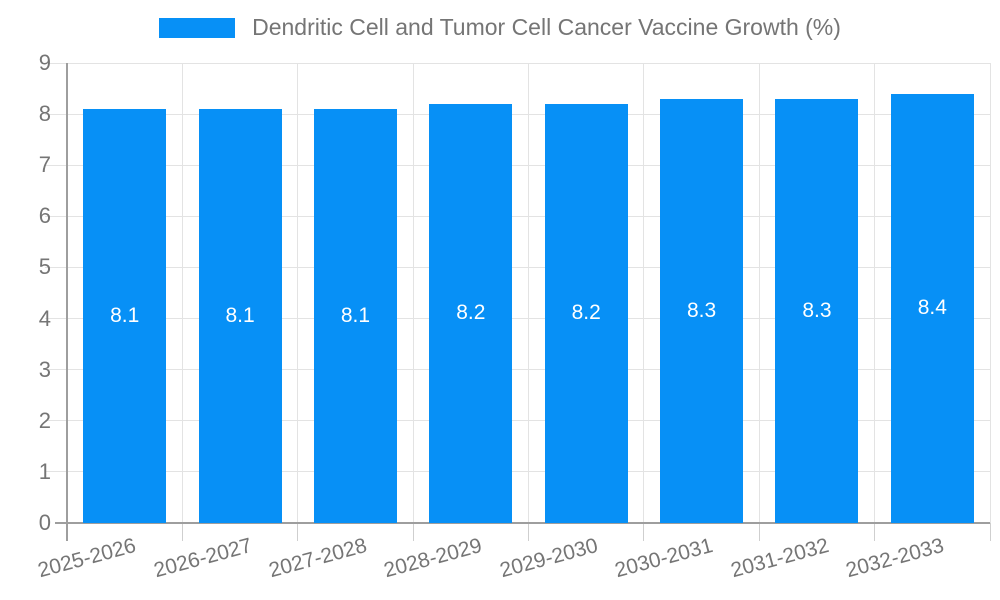  What do you see at coordinates (44, 114) in the screenshot?
I see `y-axis-label: 8` at bounding box center [44, 114].